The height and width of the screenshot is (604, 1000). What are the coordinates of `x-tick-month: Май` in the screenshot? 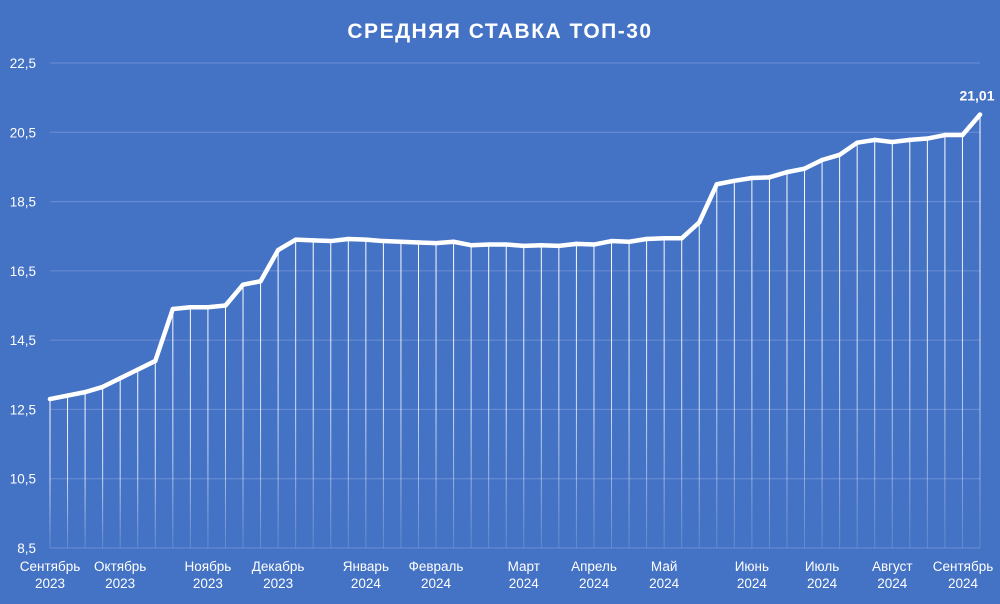 It's located at (664, 566).